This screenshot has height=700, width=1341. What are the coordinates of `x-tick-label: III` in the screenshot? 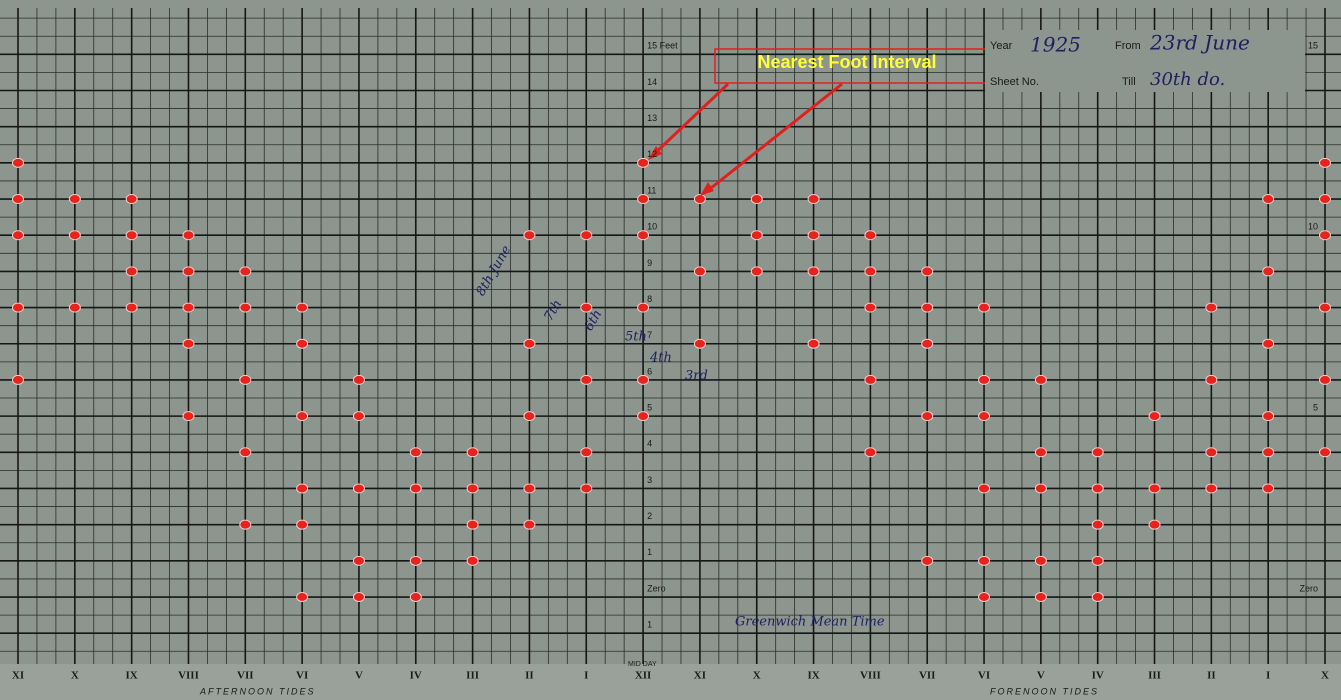 It's located at (1154, 676).